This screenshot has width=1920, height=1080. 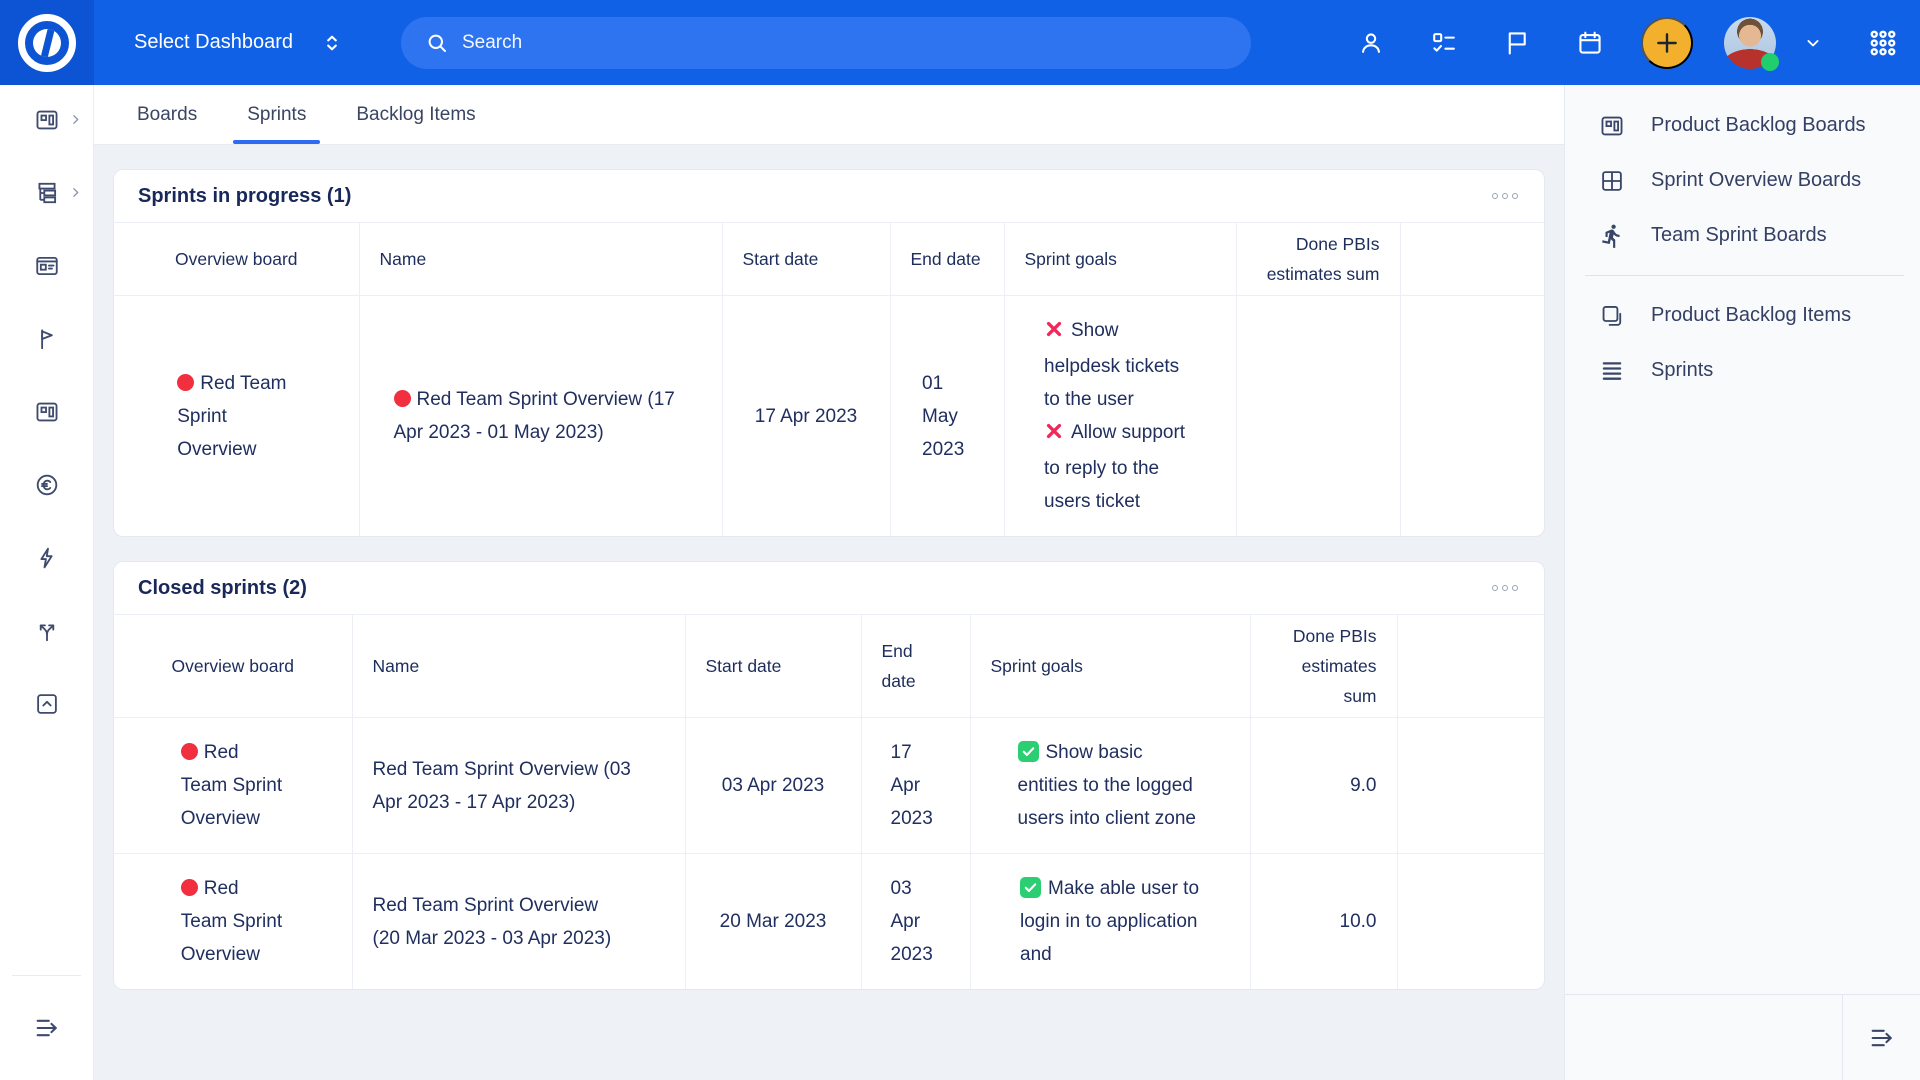 I want to click on sprint-goal: Show helpdesk tickets to the user, so click(x=1120, y=365).